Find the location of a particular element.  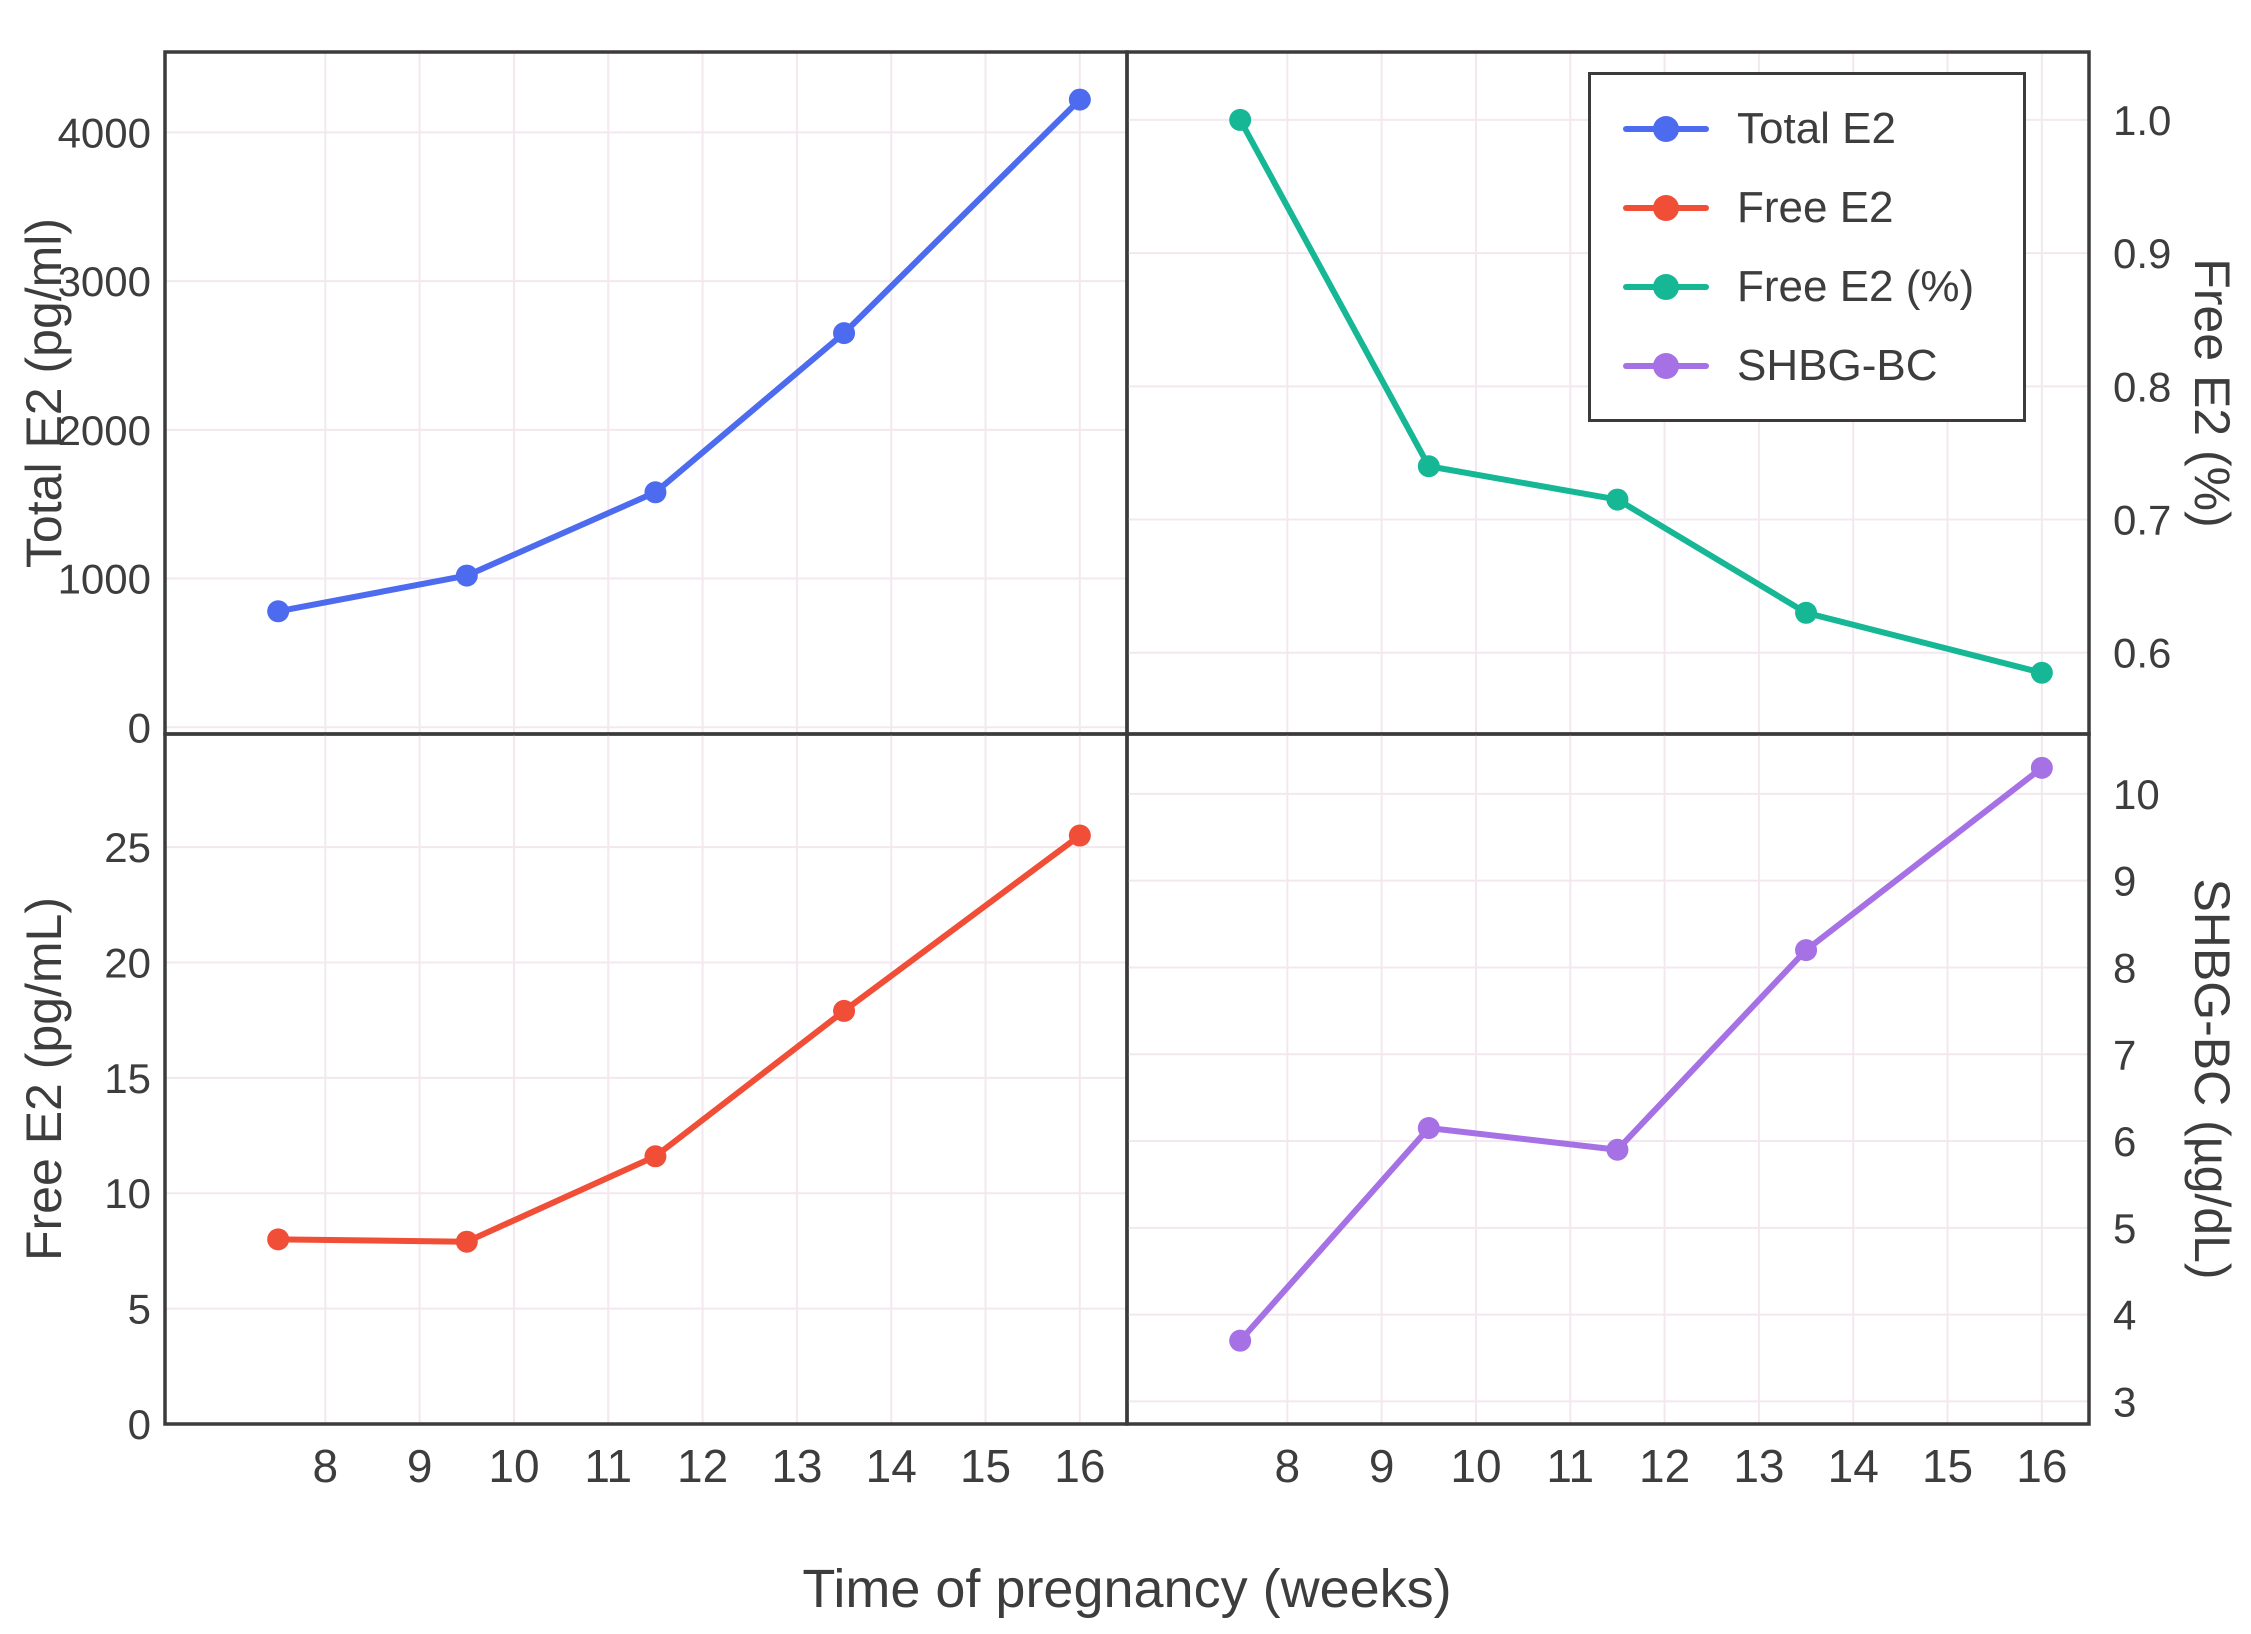

y-tick-labels-total-e2: 0 1000 2000 3000 4000 is located at coordinates (104, 430).